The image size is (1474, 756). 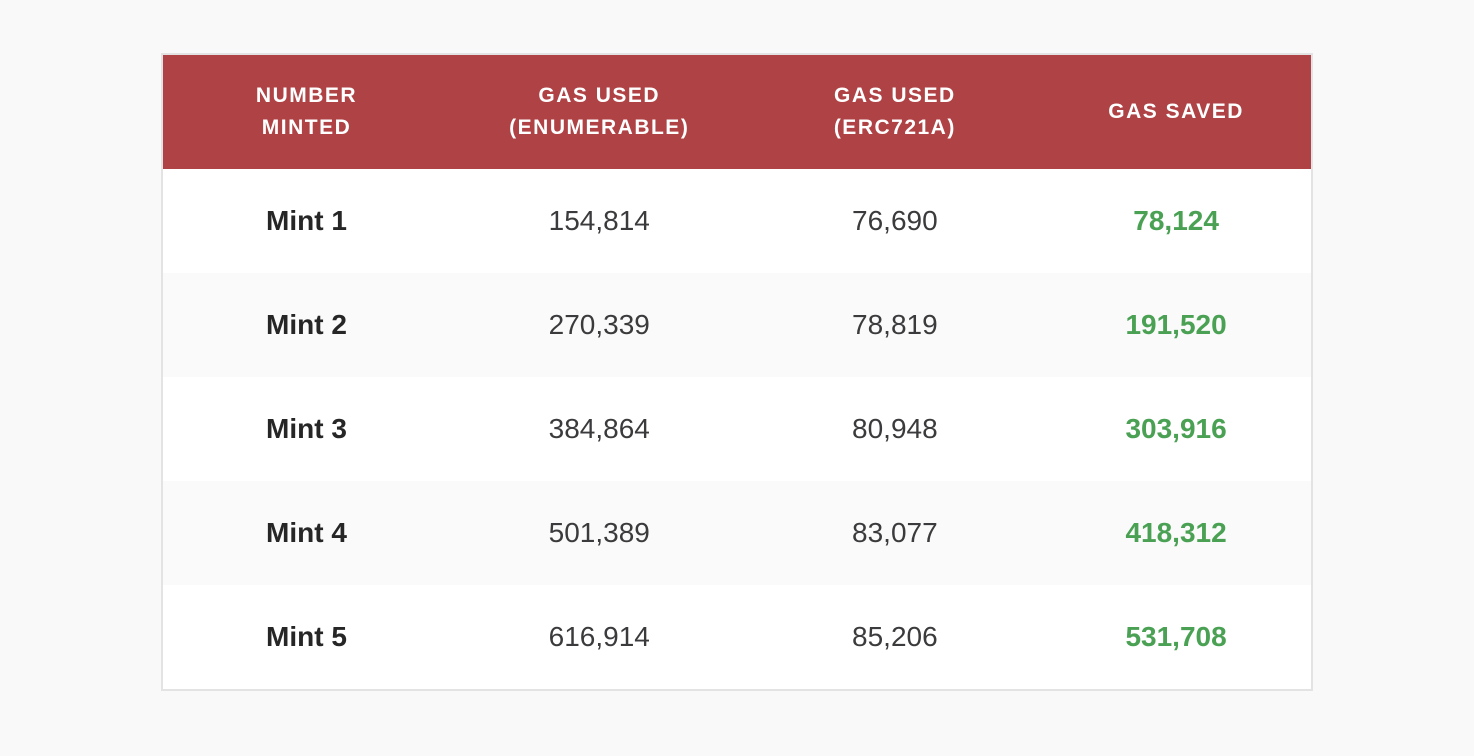 I want to click on cell-gas-saved: 418,312, so click(x=1176, y=532).